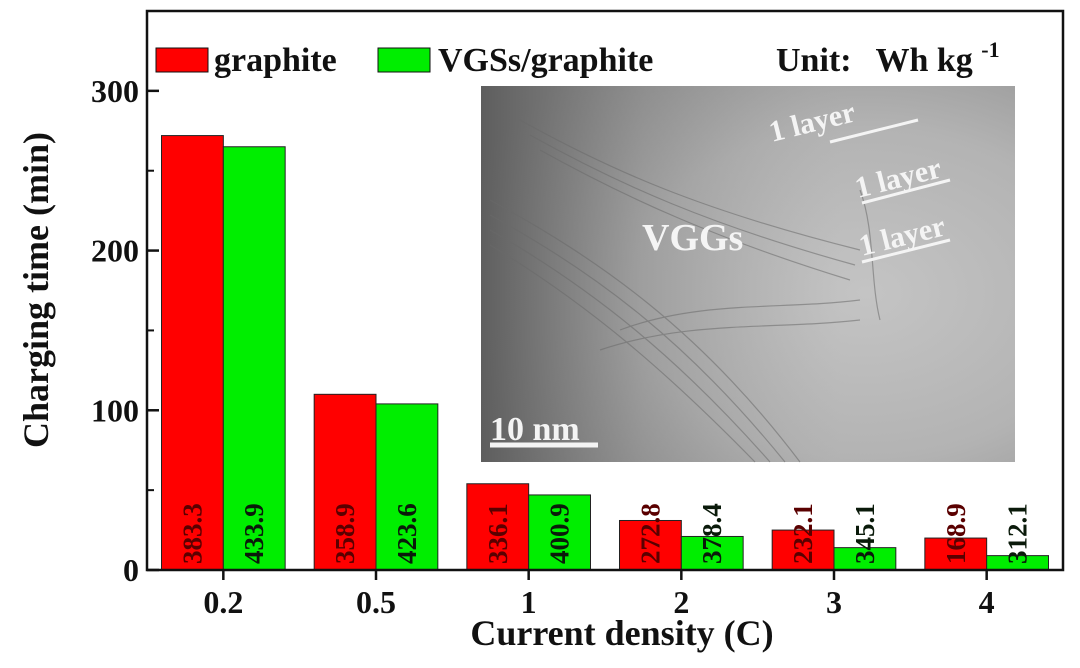 The width and height of the screenshot is (1080, 668). What do you see at coordinates (345, 533) in the screenshot?
I see `bar-label-graphite-0_5: 358.9` at bounding box center [345, 533].